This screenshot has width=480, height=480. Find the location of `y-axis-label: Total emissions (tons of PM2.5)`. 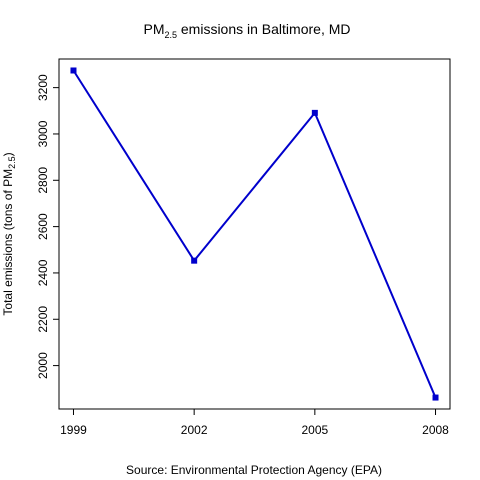

y-axis-label: Total emissions (tons of PM2.5) is located at coordinates (9, 233).